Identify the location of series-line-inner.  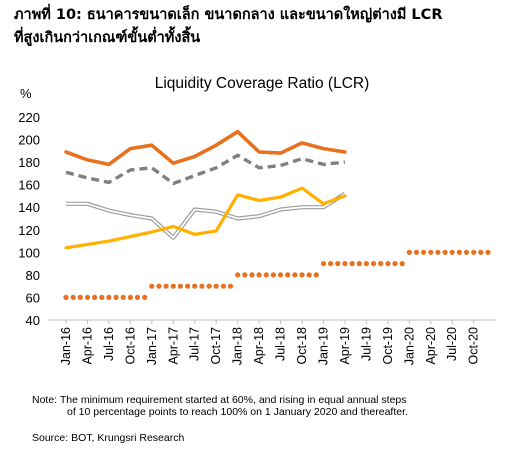
(206, 215).